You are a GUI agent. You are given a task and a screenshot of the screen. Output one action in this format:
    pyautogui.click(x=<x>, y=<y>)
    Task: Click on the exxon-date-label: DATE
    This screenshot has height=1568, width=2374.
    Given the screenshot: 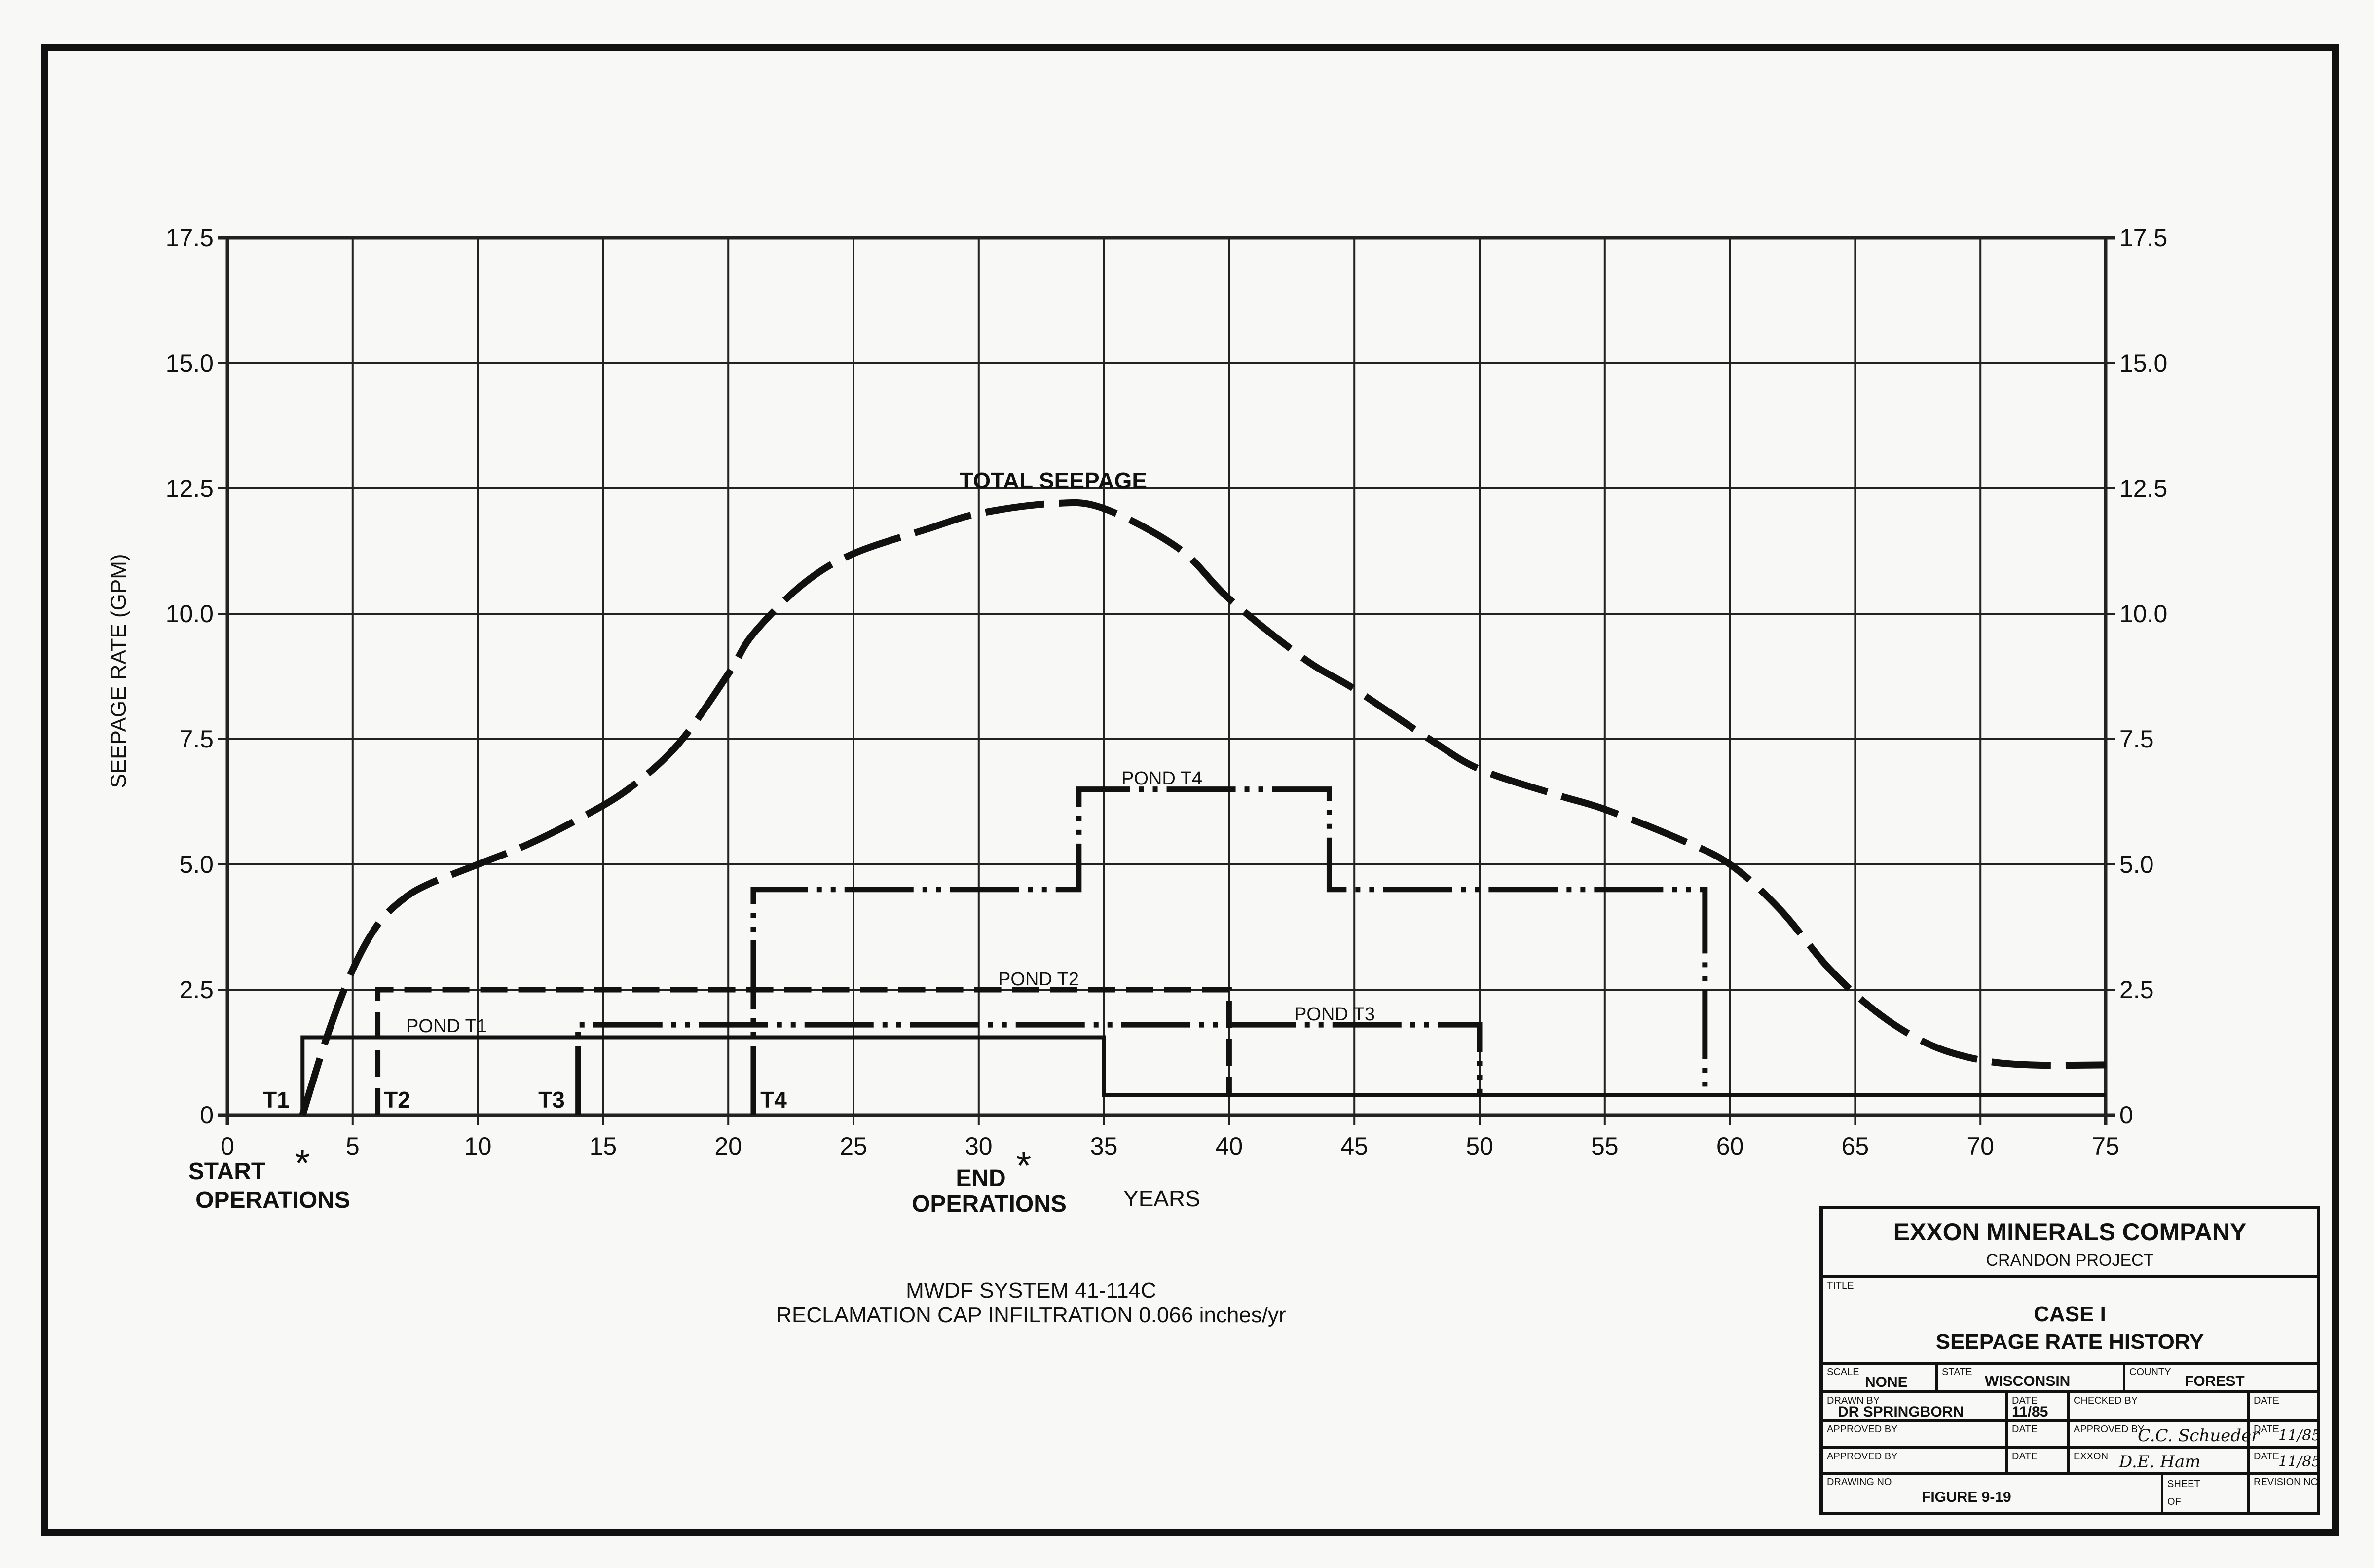 What is the action you would take?
    pyautogui.click(x=2266, y=1457)
    